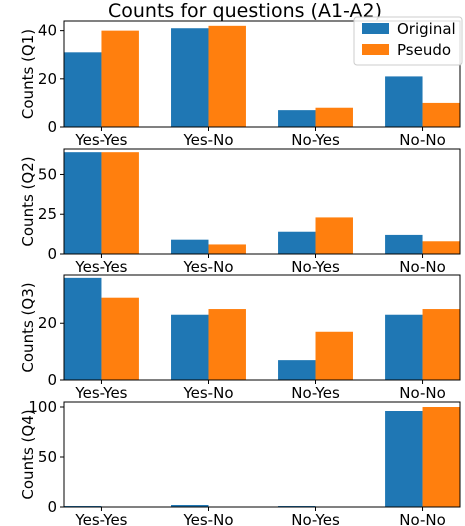  What do you see at coordinates (42, 407) in the screenshot?
I see `y-tick-label: 100` at bounding box center [42, 407].